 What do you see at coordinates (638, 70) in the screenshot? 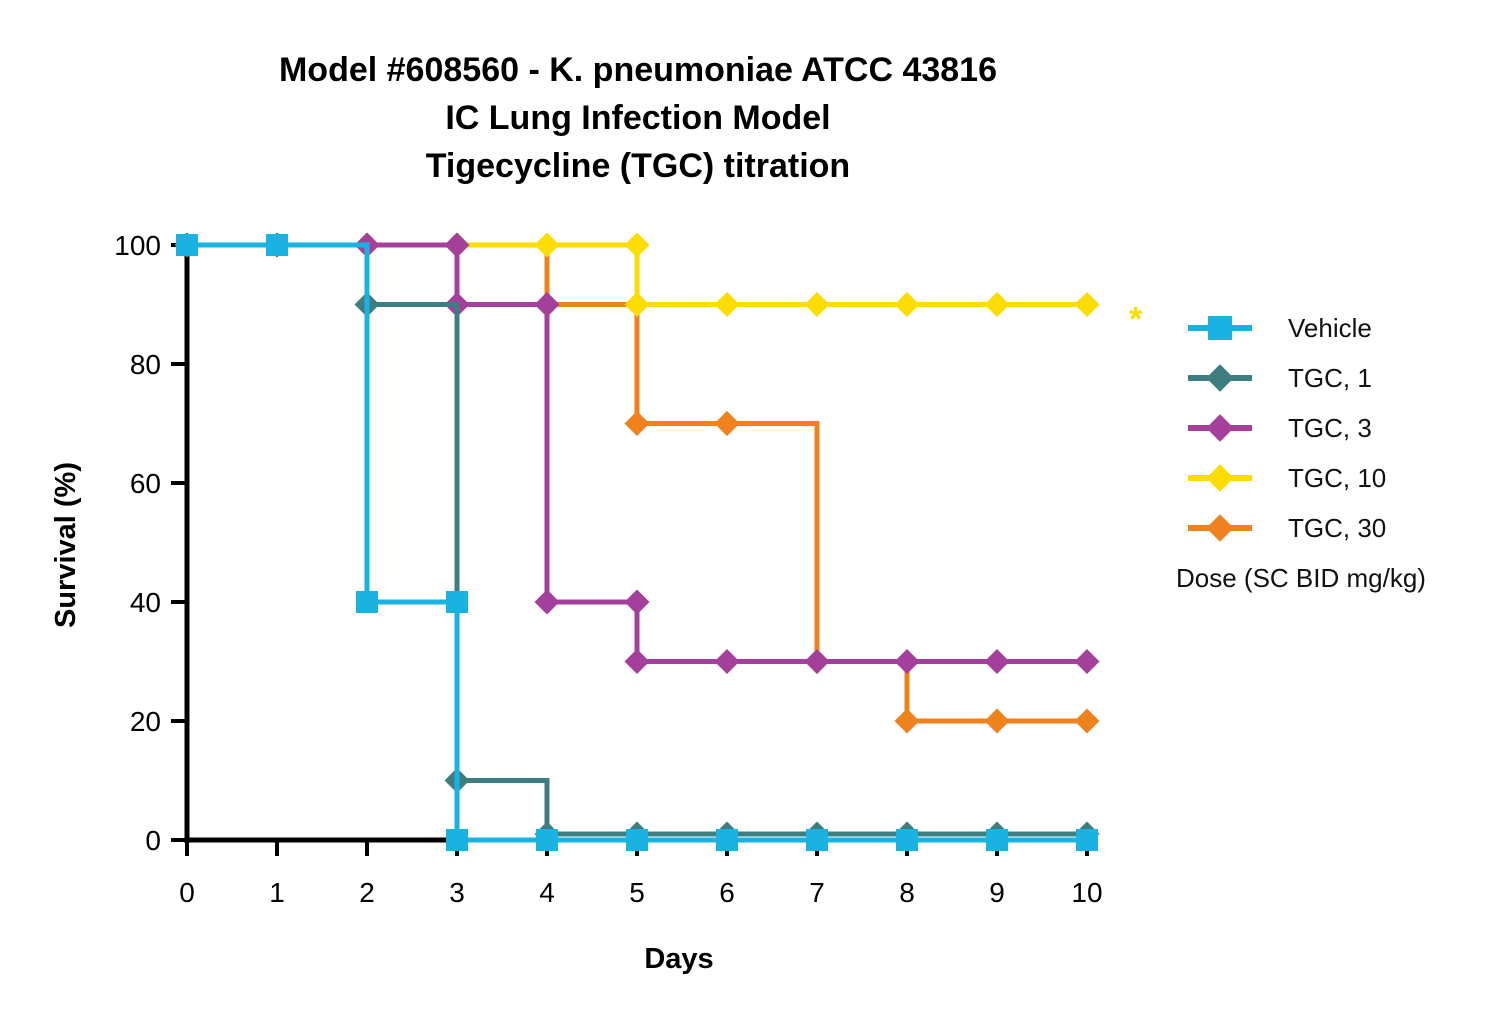
I see `chart-title-line-1: Model #608560 - K. pneumoniae ATCC 43816` at bounding box center [638, 70].